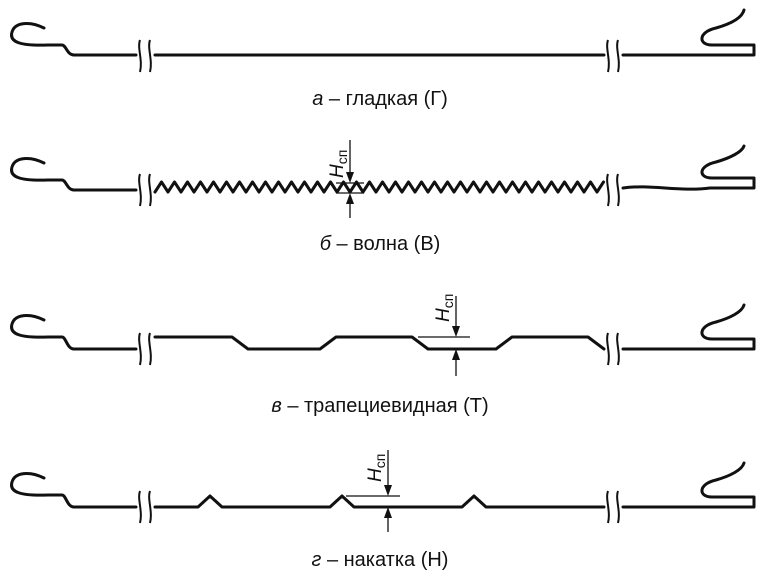  What do you see at coordinates (379, 406) in the screenshot?
I see `panel-caption: в – трапециевидная (Т)` at bounding box center [379, 406].